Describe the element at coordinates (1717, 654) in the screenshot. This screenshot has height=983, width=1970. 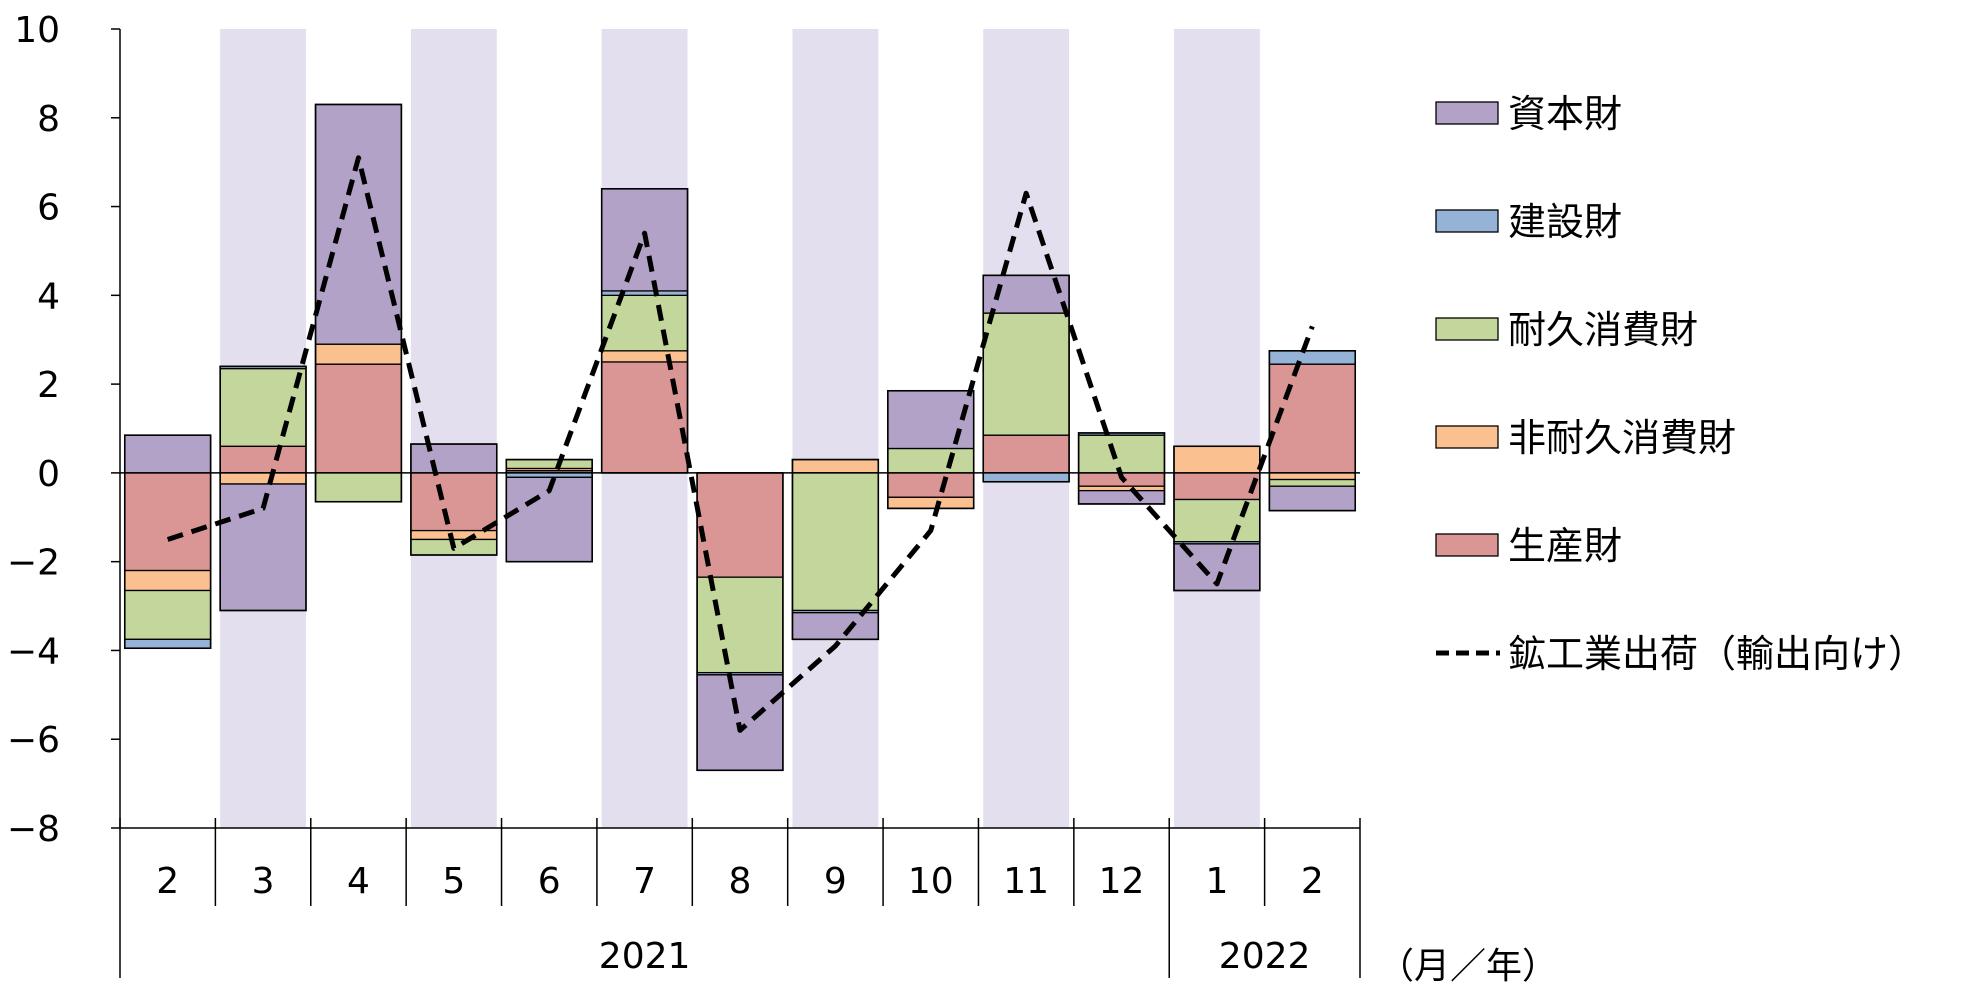
I see `legend-label: 鉱工業出荷（輸出向け）` at that location.